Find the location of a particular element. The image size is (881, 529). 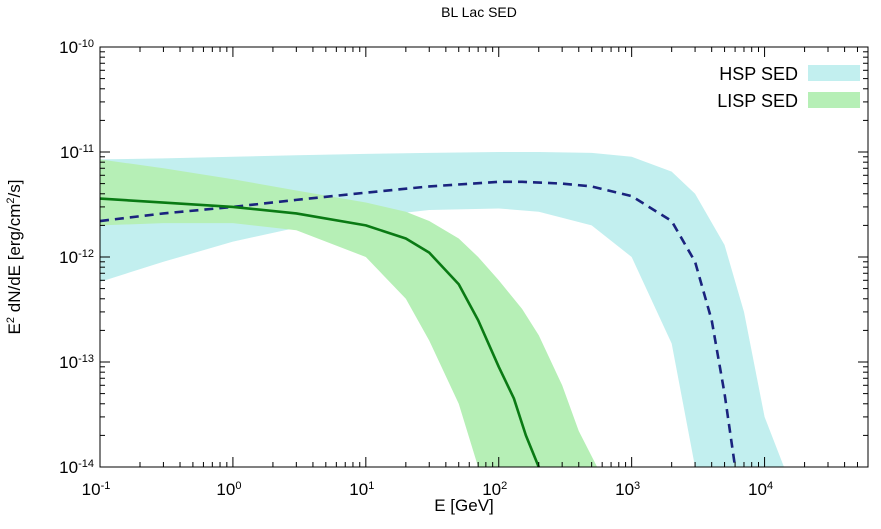

y-tick-label-exp: -12 is located at coordinates (86, 254).